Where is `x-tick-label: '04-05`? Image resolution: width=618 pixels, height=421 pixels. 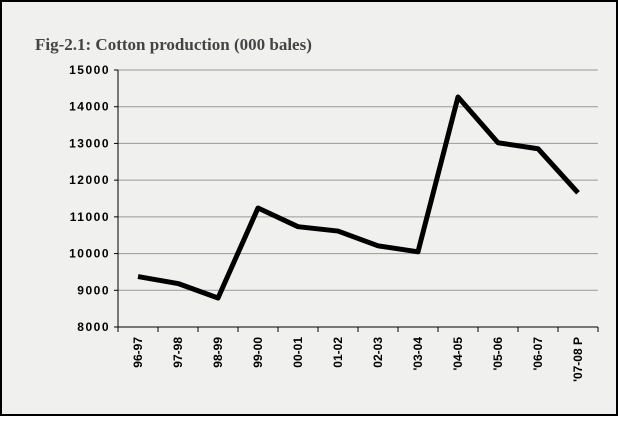
x-tick-label: '04-05 is located at coordinates (458, 354).